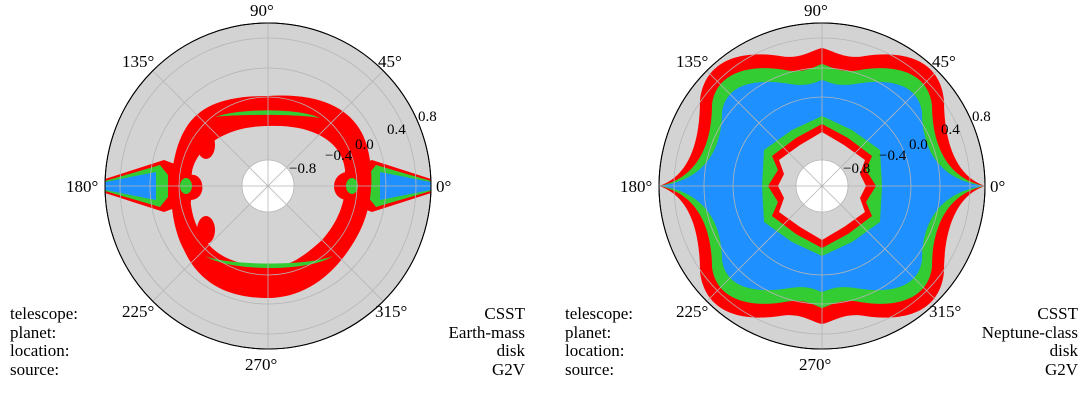  I want to click on info-values-left: CSST Earth-mass disk G2V, so click(486, 341).